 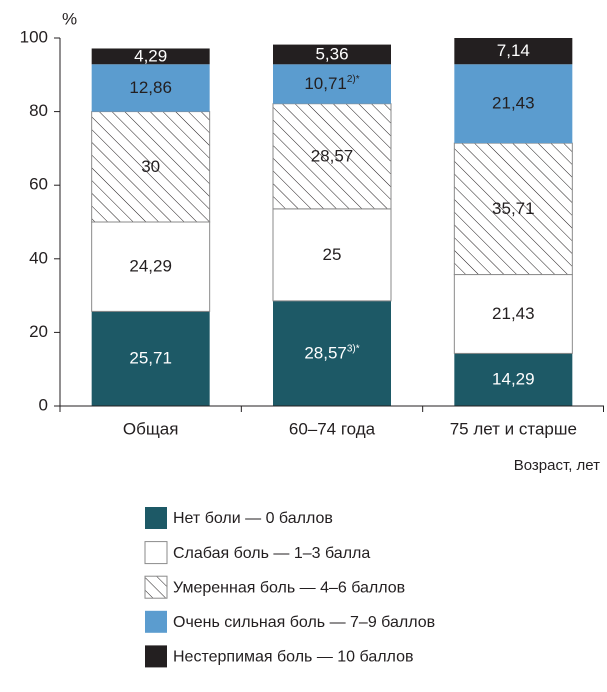 I want to click on data-label: 25,71, so click(x=150, y=358).